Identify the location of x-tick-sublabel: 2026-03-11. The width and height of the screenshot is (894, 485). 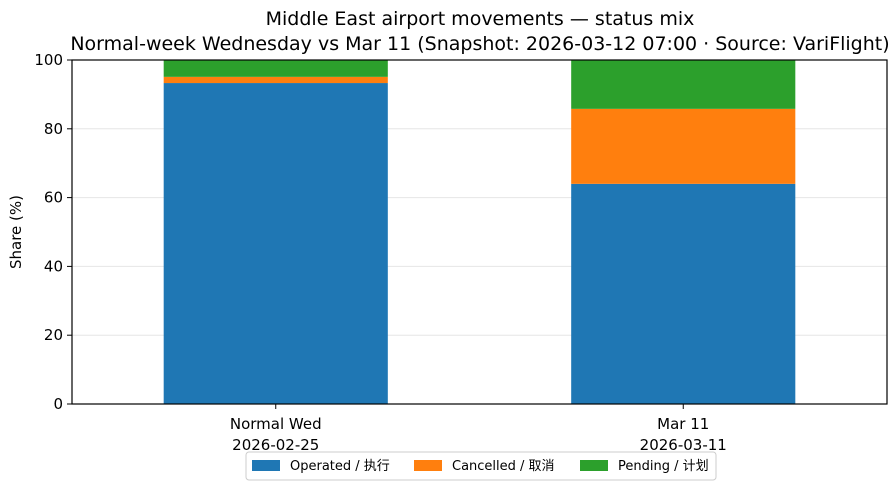
(683, 445).